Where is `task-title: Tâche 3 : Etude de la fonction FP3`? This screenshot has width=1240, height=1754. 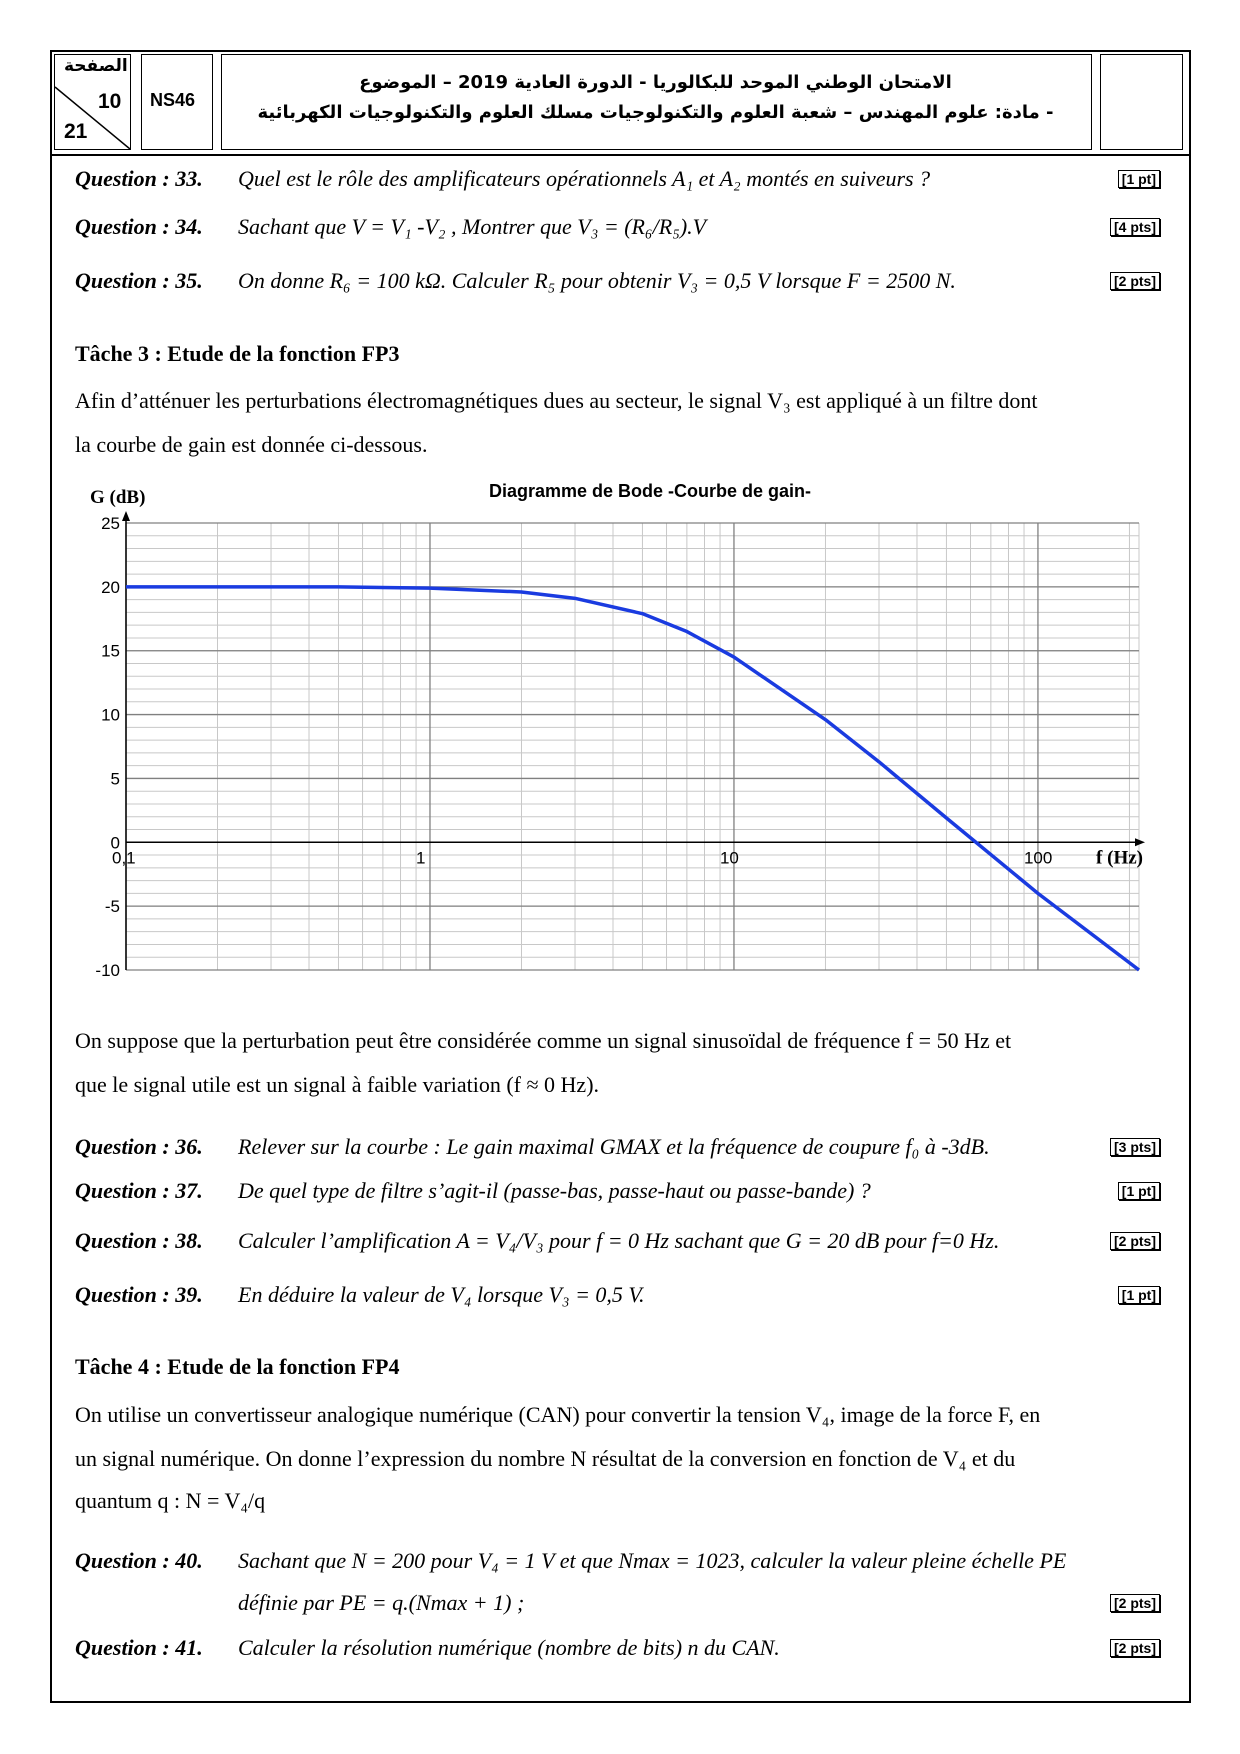 task-title: Tâche 3 : Etude de la fonction FP3 is located at coordinates (237, 353).